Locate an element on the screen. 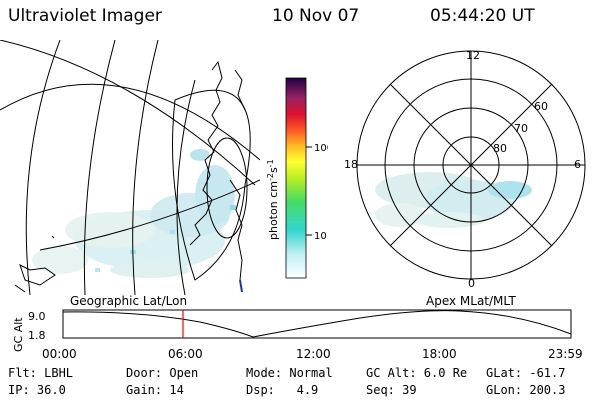 Image resolution: width=600 pixels, height=400 pixels. status-gc-alt: GC Alt: 6.0 Re is located at coordinates (417, 373).